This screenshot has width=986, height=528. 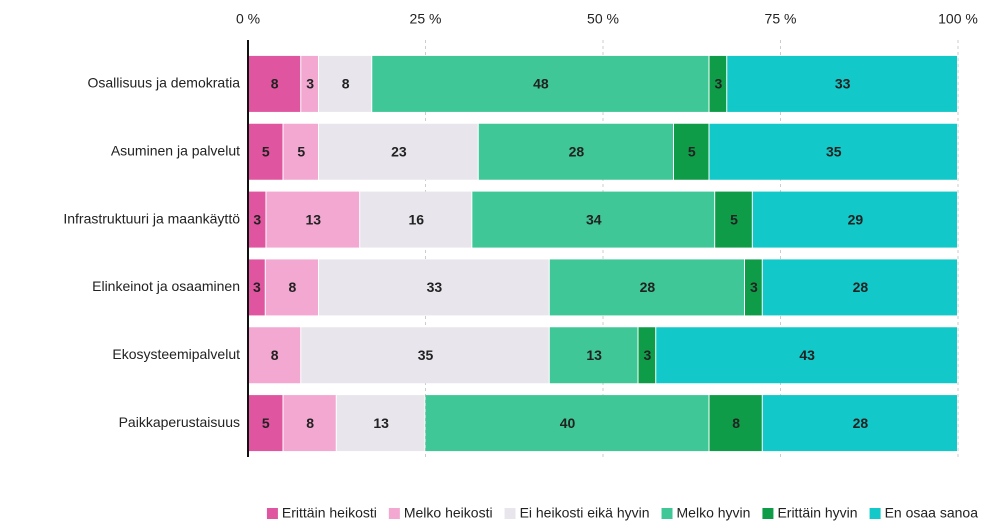 I want to click on legend-label: Melko heikosti, so click(x=448, y=513).